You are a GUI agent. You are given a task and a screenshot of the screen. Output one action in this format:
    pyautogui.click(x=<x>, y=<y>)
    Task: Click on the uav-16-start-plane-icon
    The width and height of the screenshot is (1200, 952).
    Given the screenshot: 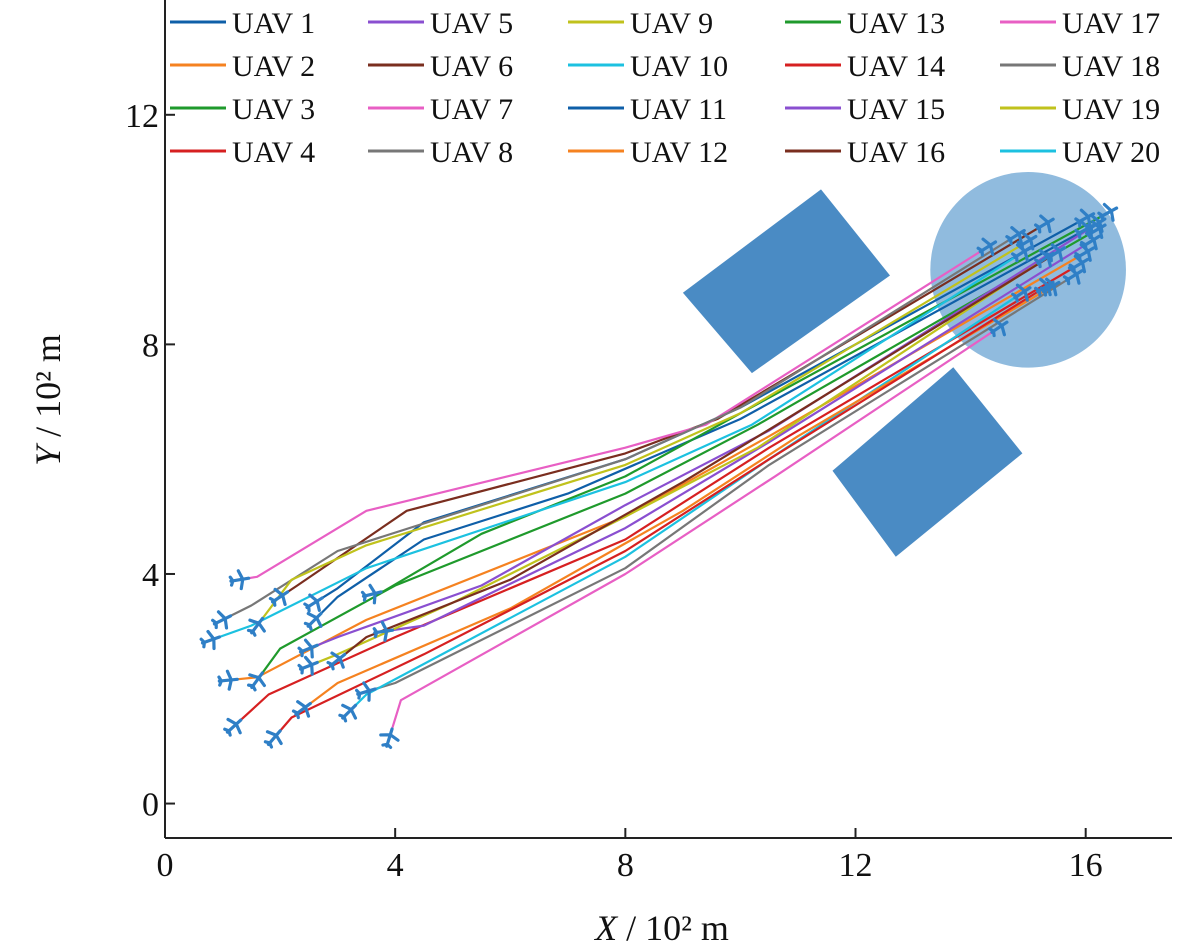 What is the action you would take?
    pyautogui.click(x=336, y=661)
    